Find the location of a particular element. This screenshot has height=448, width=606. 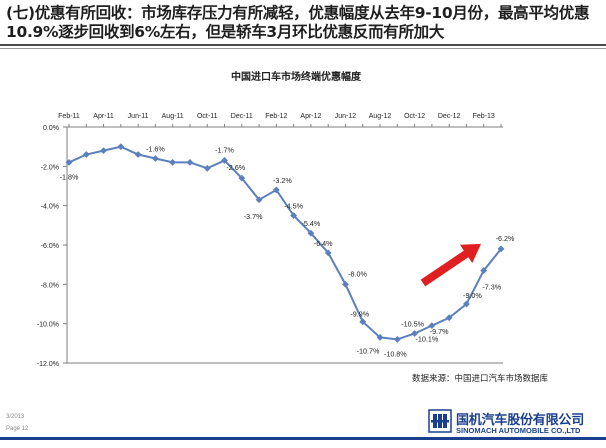

data-label: -10.8% is located at coordinates (395, 353).